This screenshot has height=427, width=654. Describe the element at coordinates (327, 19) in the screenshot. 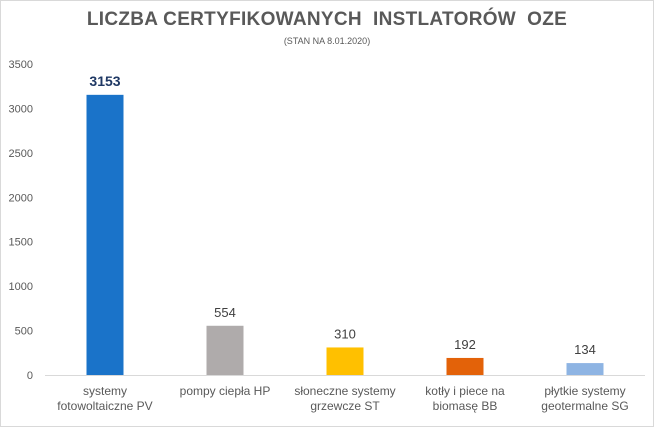

I see `chart-title: LICZBA CERTYFIKOWANYCH INSTLATORÓW OZE` at that location.